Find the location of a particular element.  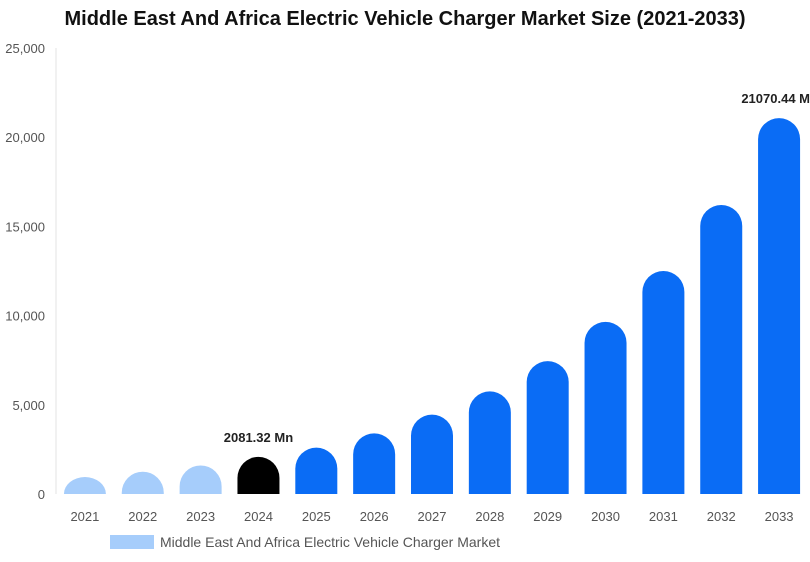

x-tick-label: 2027 is located at coordinates (432, 516).